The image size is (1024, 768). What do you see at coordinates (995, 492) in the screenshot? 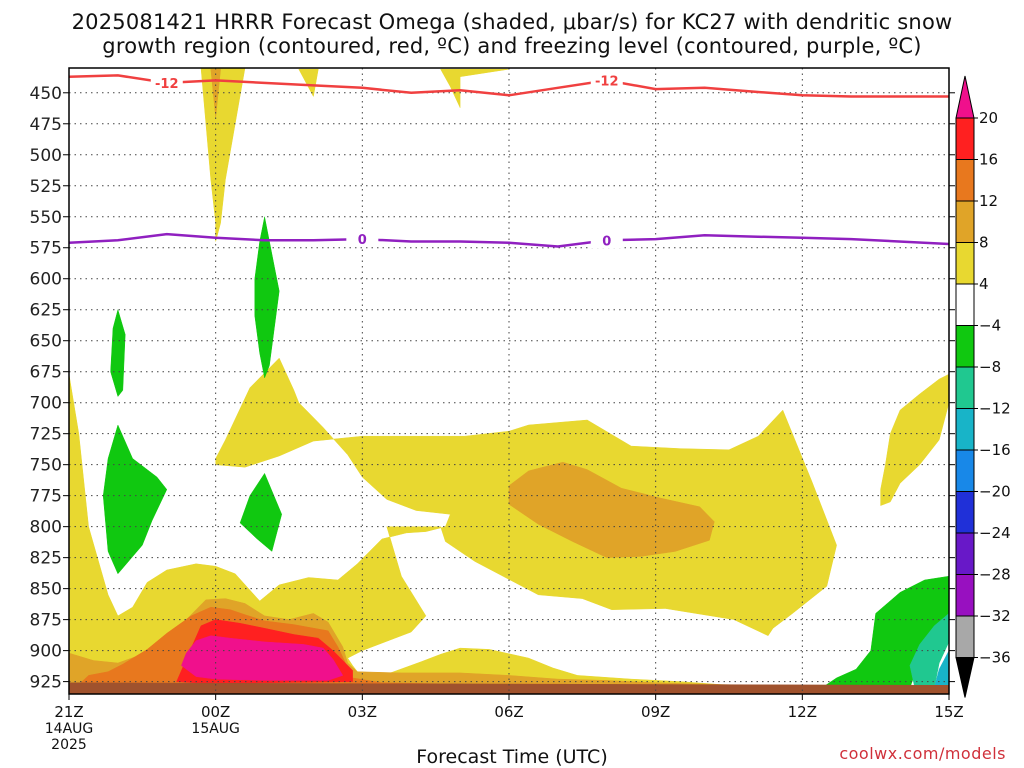
I see `colorbar-label-9: −20` at bounding box center [995, 492].